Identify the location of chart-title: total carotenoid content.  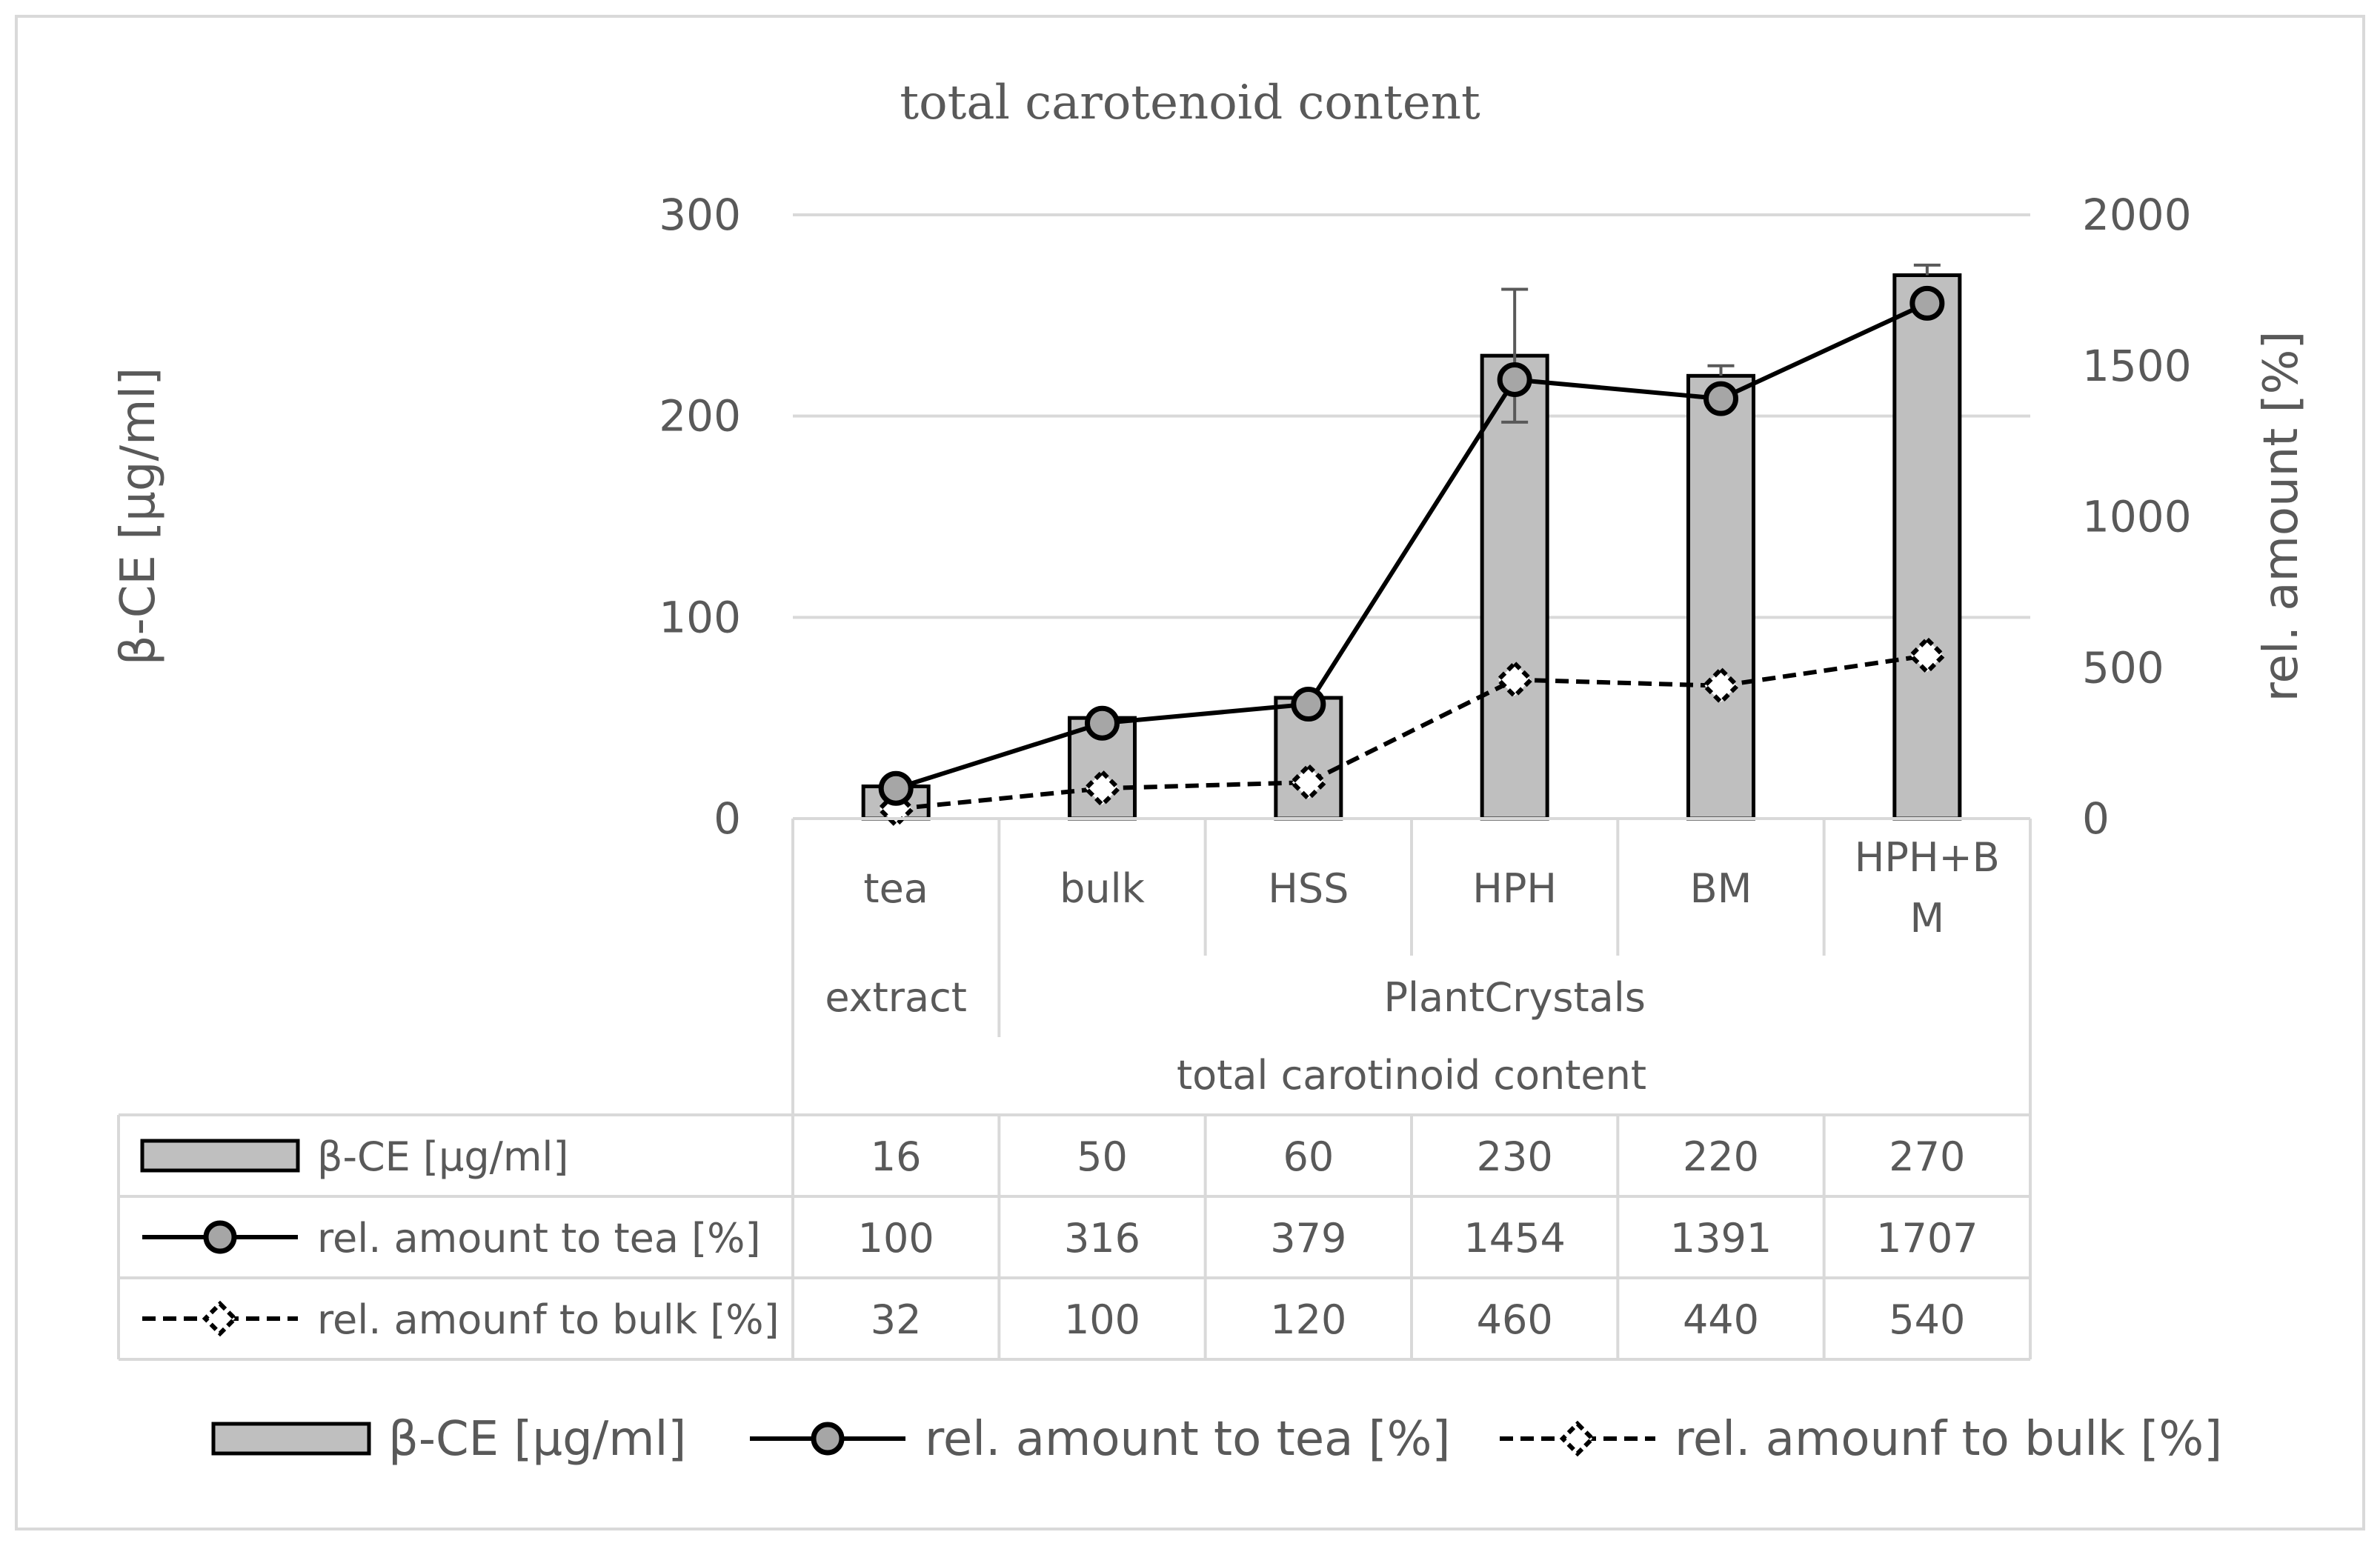
(1190, 103).